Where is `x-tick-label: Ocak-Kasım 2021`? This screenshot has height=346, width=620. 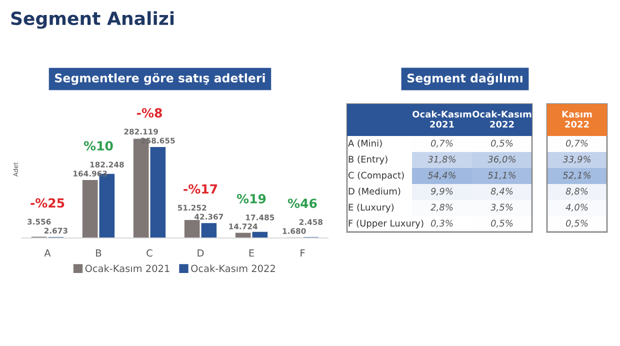
x-tick-label: Ocak-Kasım 2021 is located at coordinates (442, 119).